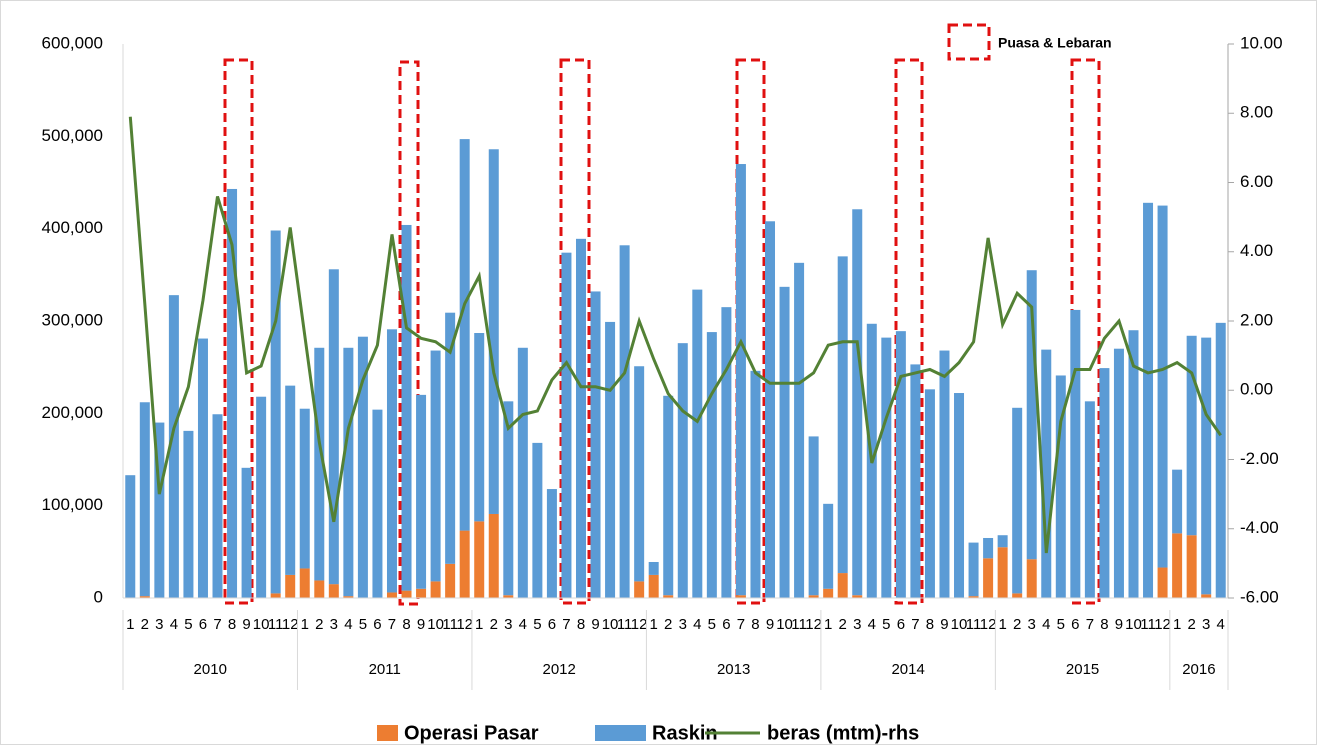  What do you see at coordinates (685, 733) in the screenshot?
I see `legend-label: Raskin` at bounding box center [685, 733].